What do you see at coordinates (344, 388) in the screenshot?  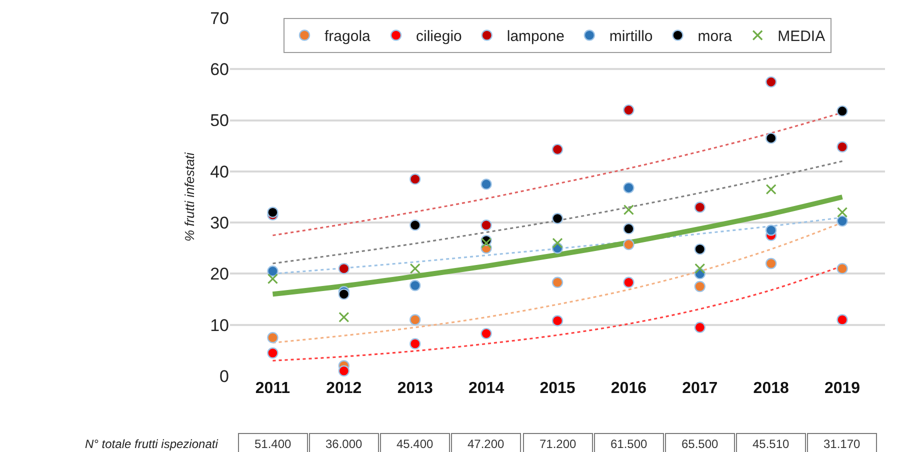 I see `x-tick-label: 2012` at bounding box center [344, 388].